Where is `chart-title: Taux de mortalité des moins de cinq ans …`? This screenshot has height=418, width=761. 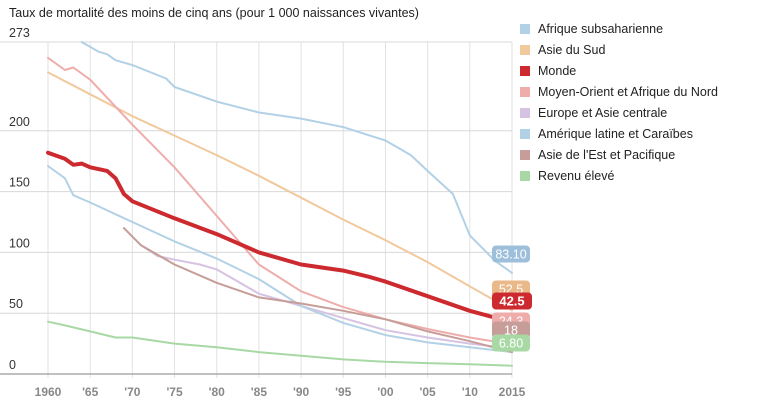 chart-title: Taux de mortalité des moins de cinq ans … is located at coordinates (214, 13).